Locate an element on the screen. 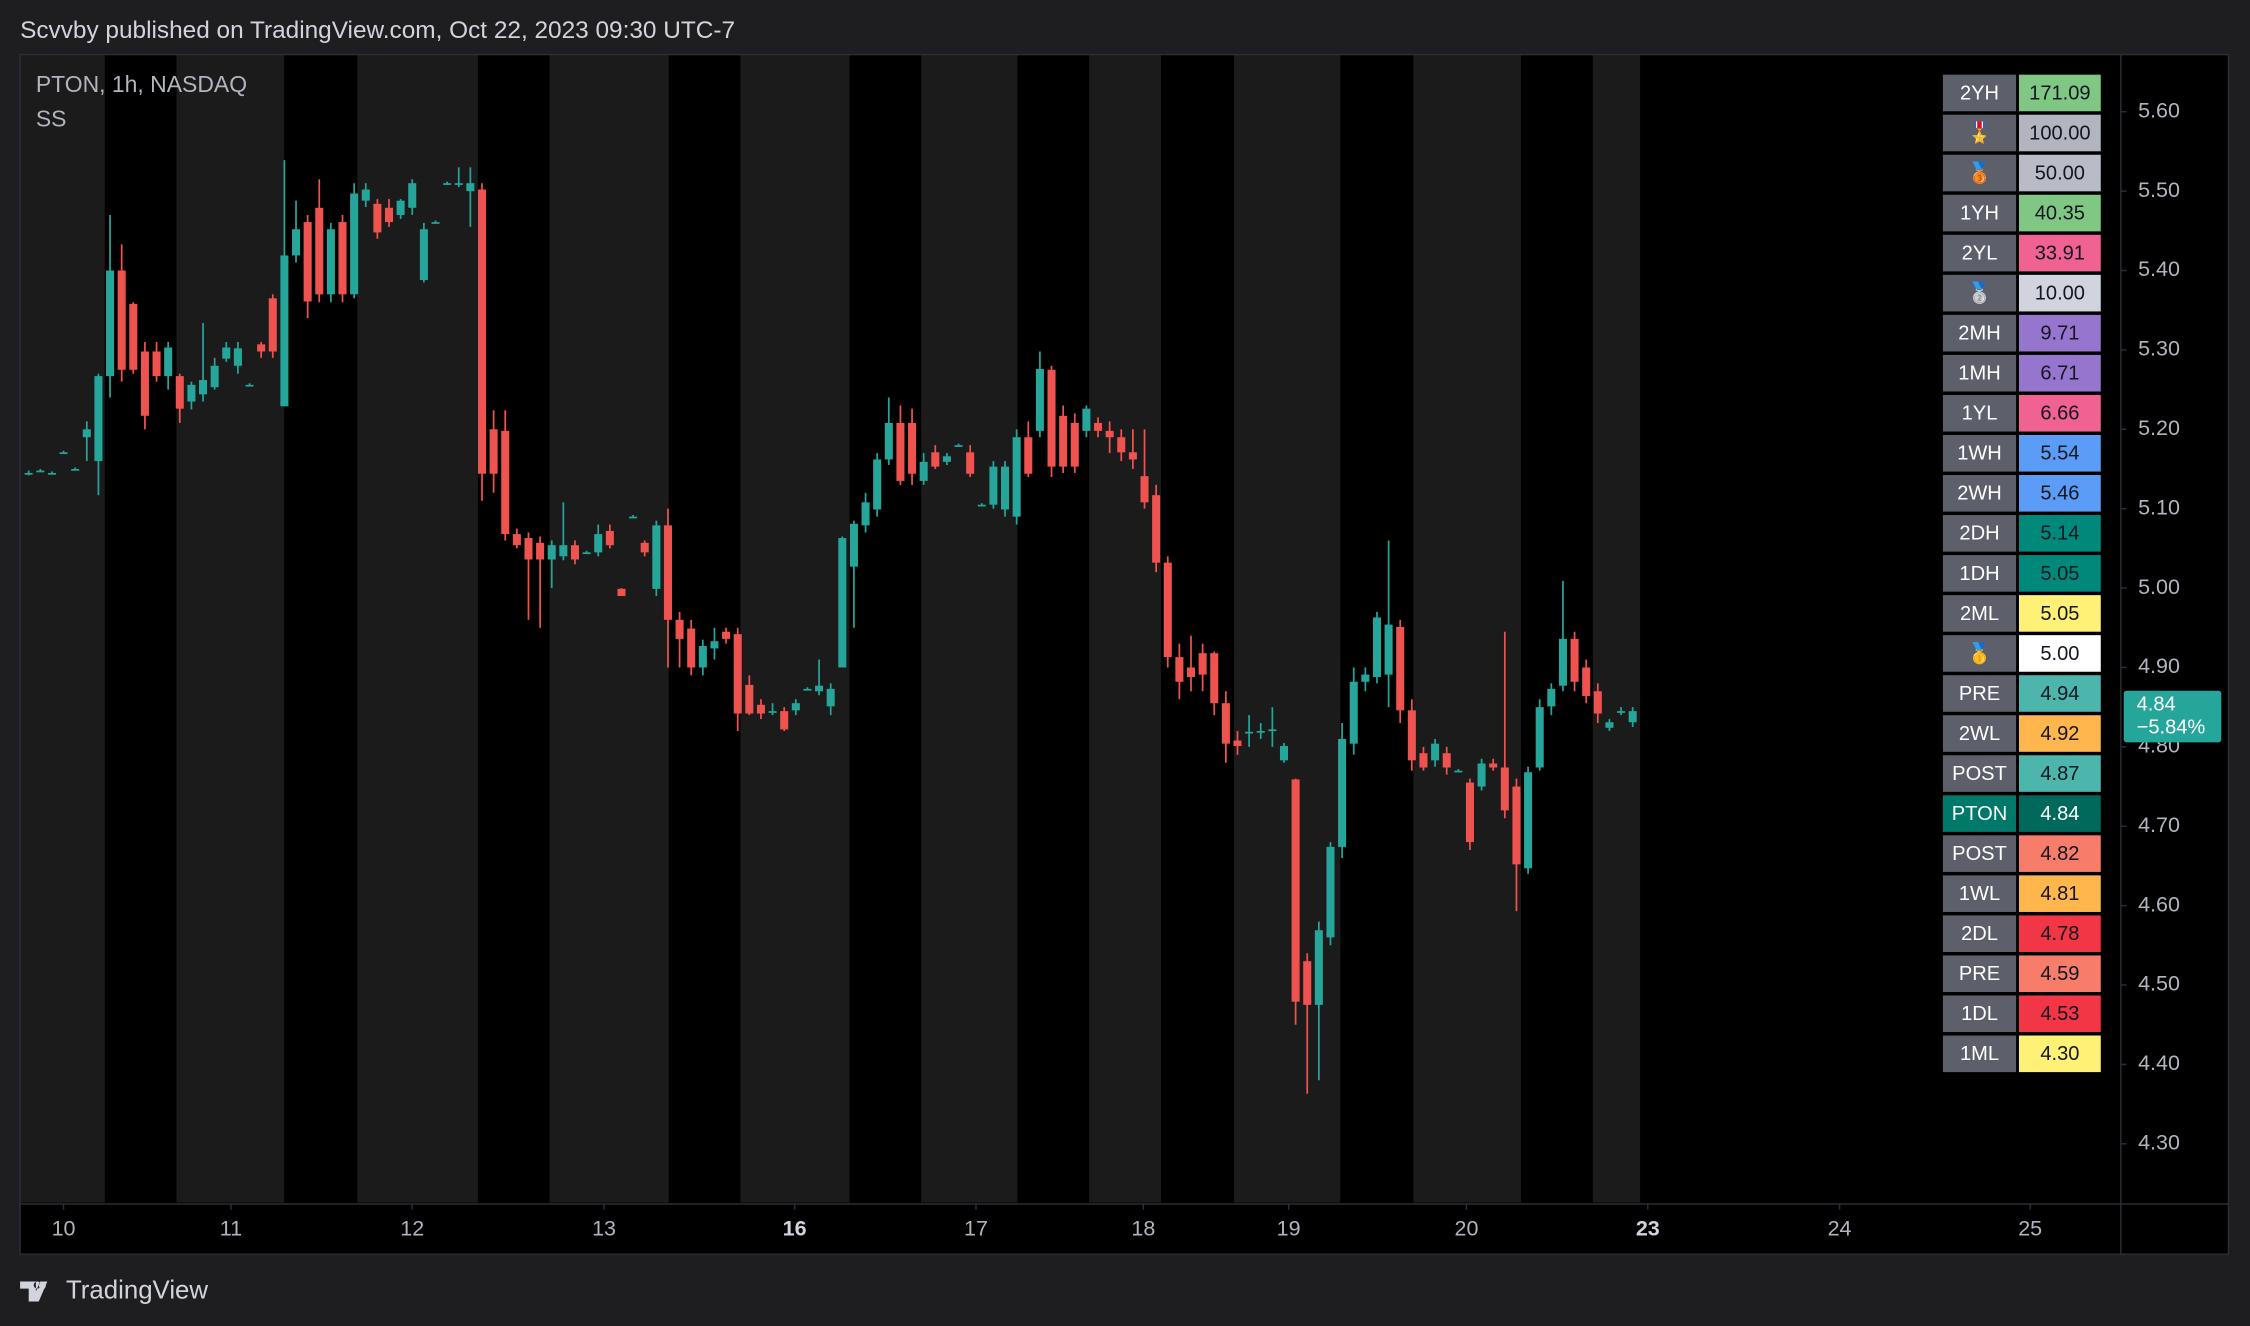 The width and height of the screenshot is (2250, 1326). y-tick-label: 4.50 is located at coordinates (2159, 984).